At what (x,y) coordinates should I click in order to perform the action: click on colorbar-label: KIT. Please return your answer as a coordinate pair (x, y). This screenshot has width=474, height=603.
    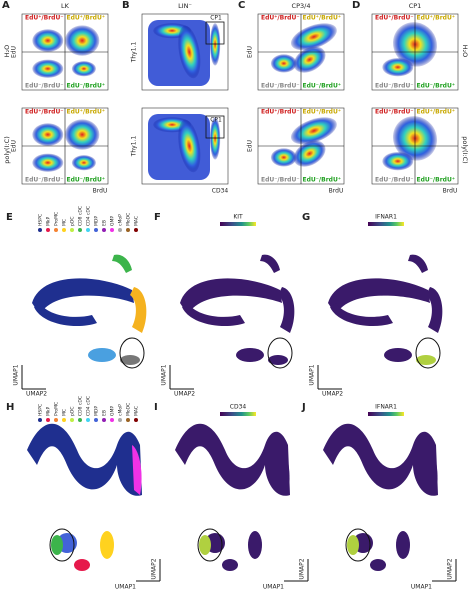
    Looking at the image, I should click on (238, 217).